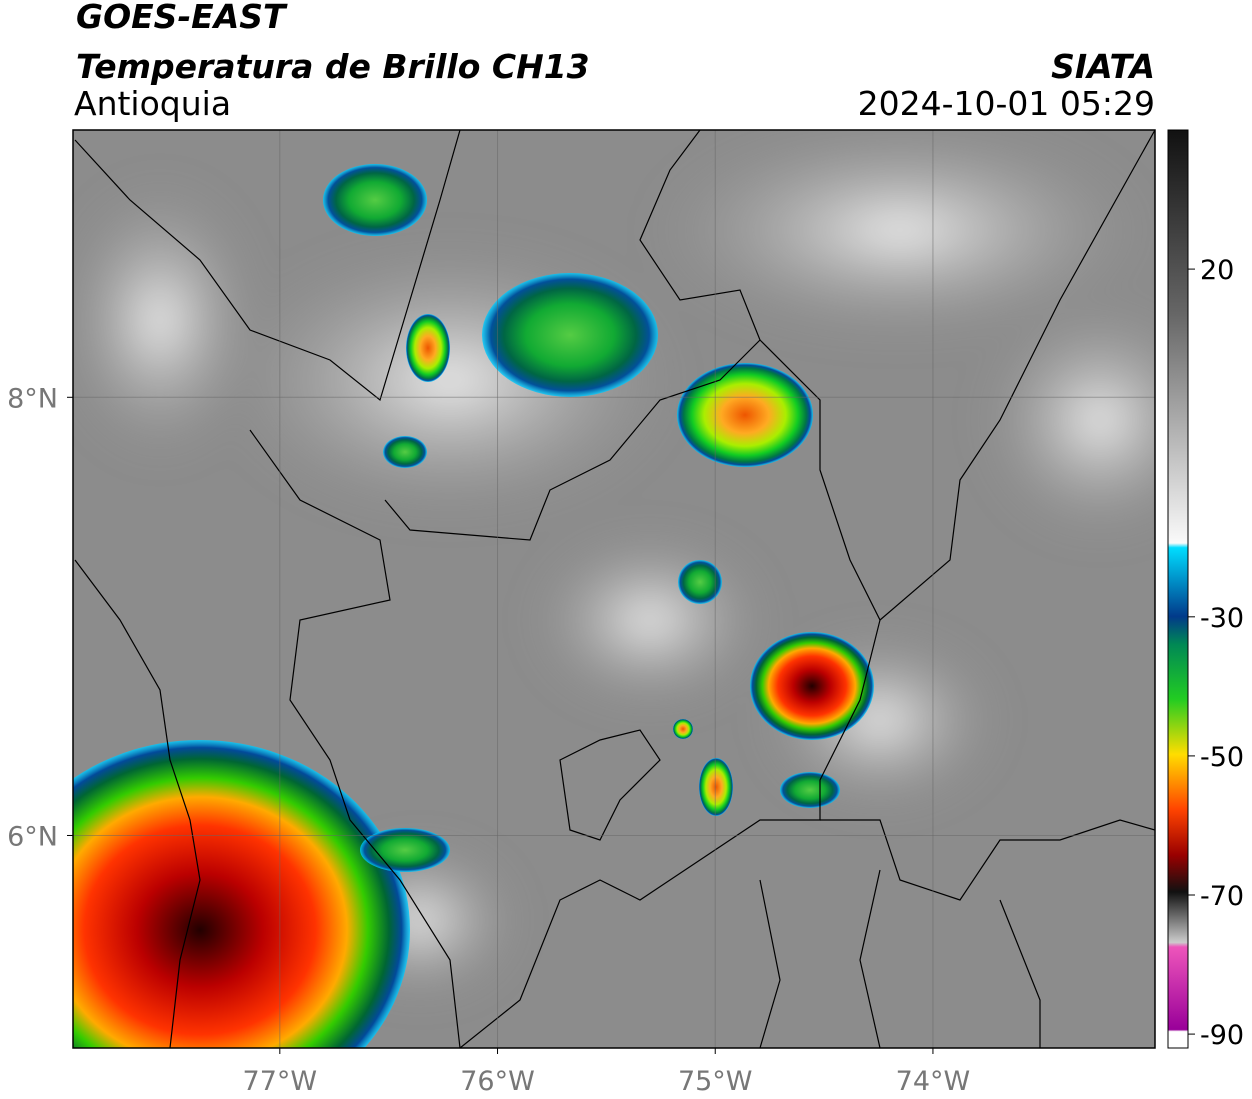 The image size is (1252, 1099). Describe the element at coordinates (1103, 66) in the screenshot. I see `agency: SIATA` at that location.